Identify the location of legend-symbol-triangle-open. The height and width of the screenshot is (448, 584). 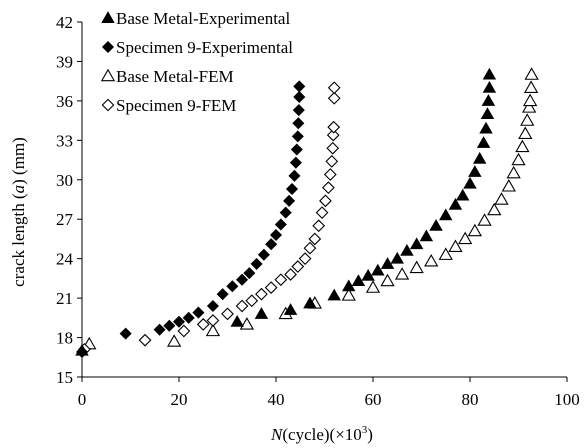
(108, 75).